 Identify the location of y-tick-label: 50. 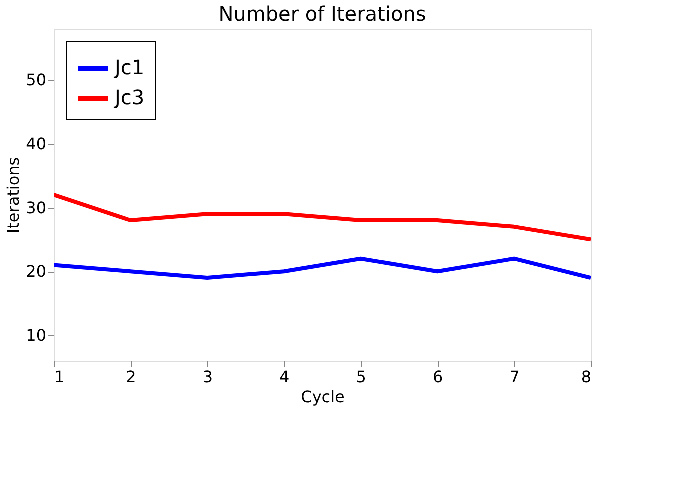
(36, 80).